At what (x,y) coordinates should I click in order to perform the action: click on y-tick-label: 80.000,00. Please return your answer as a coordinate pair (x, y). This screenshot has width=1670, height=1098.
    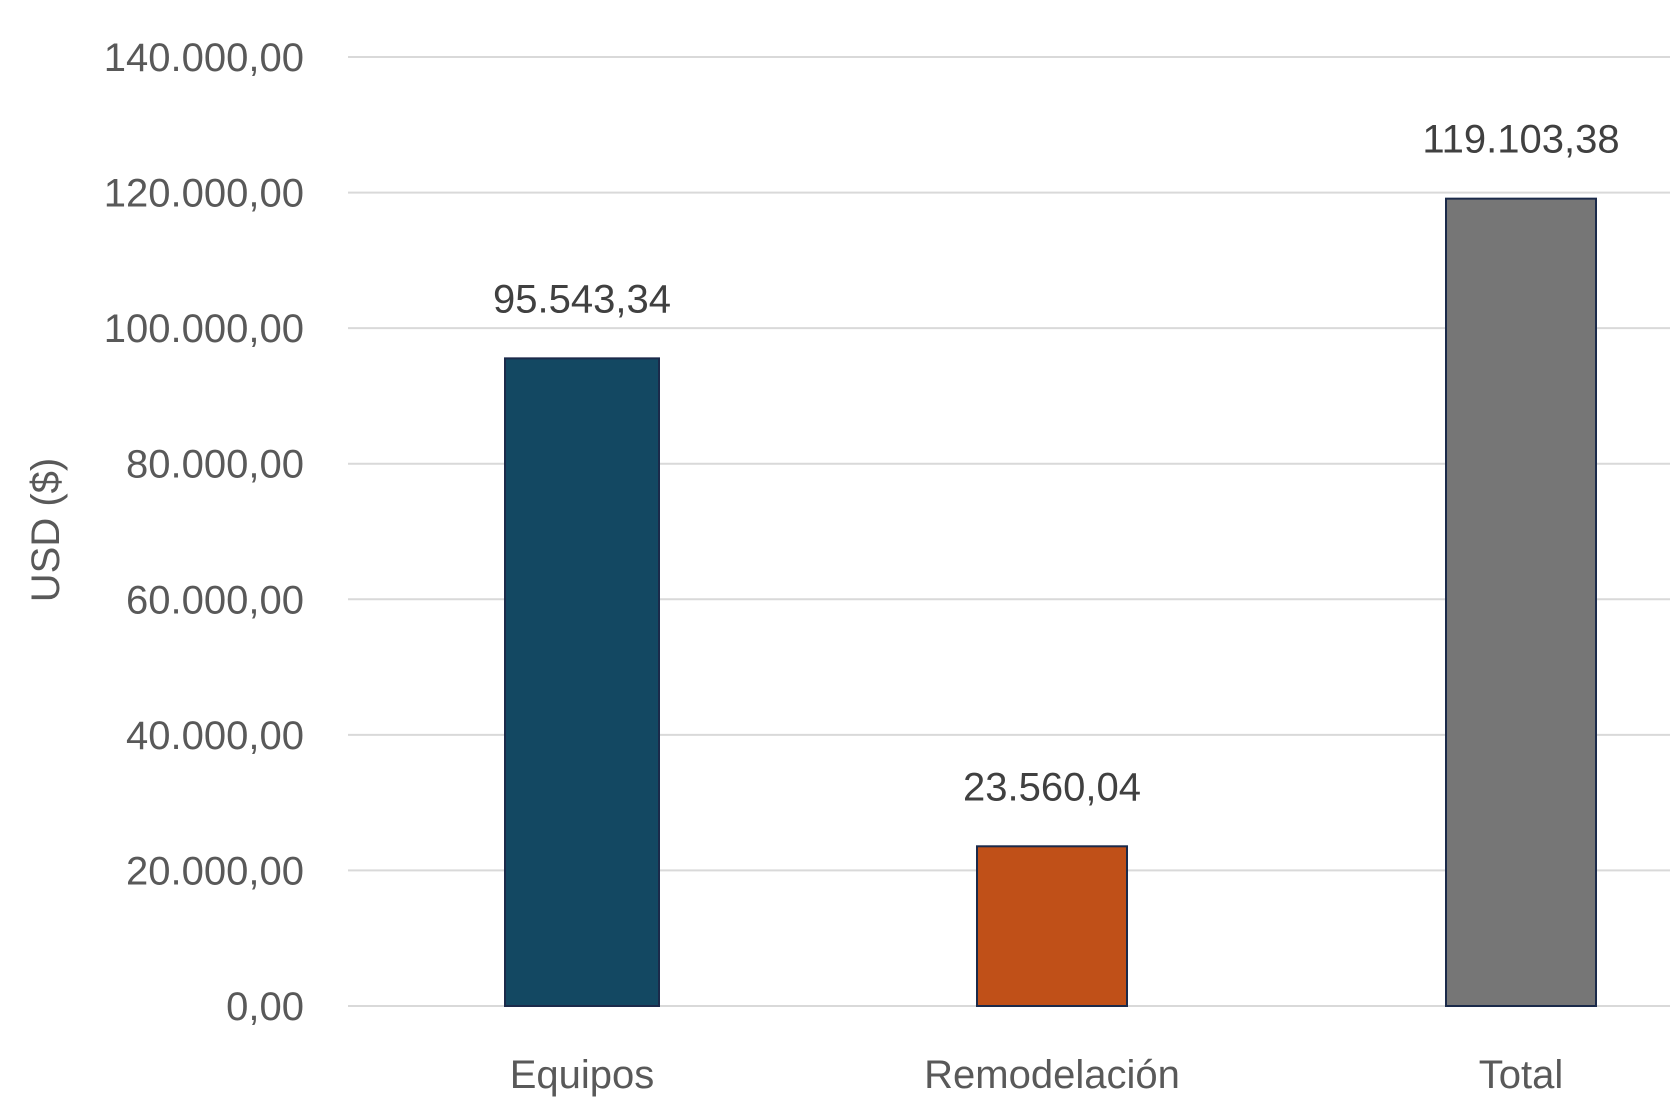
    Looking at the image, I should click on (215, 465).